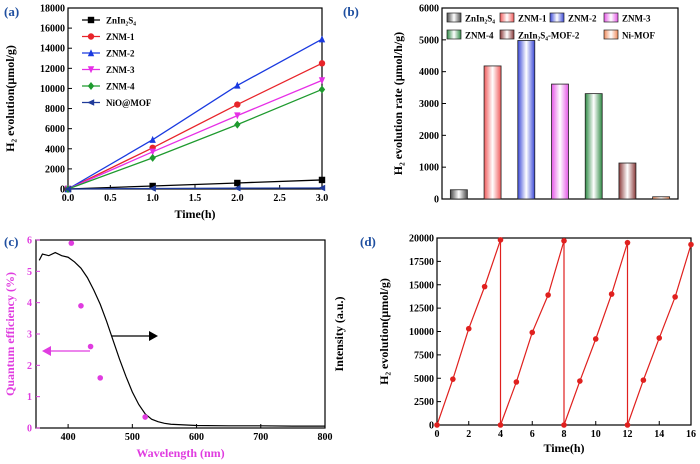 This screenshot has width=700, height=464. What do you see at coordinates (468, 434) in the screenshot?
I see `x-tick-label: 2` at bounding box center [468, 434].